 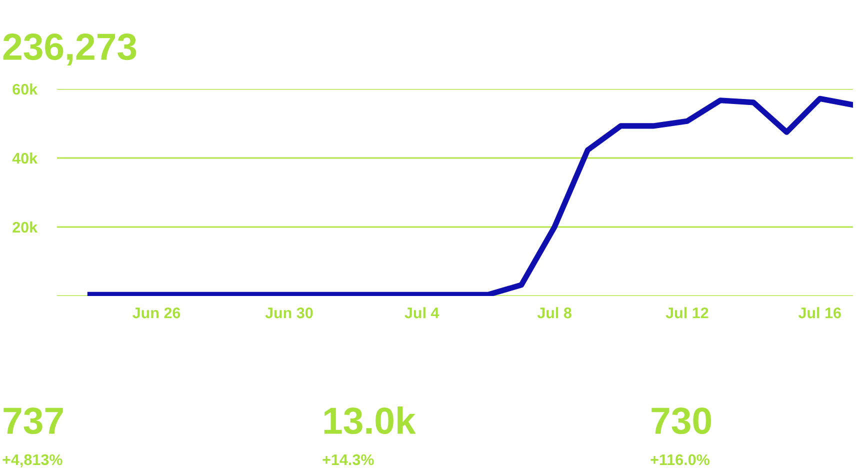 I want to click on y-tick-label: 60k, so click(x=25, y=89).